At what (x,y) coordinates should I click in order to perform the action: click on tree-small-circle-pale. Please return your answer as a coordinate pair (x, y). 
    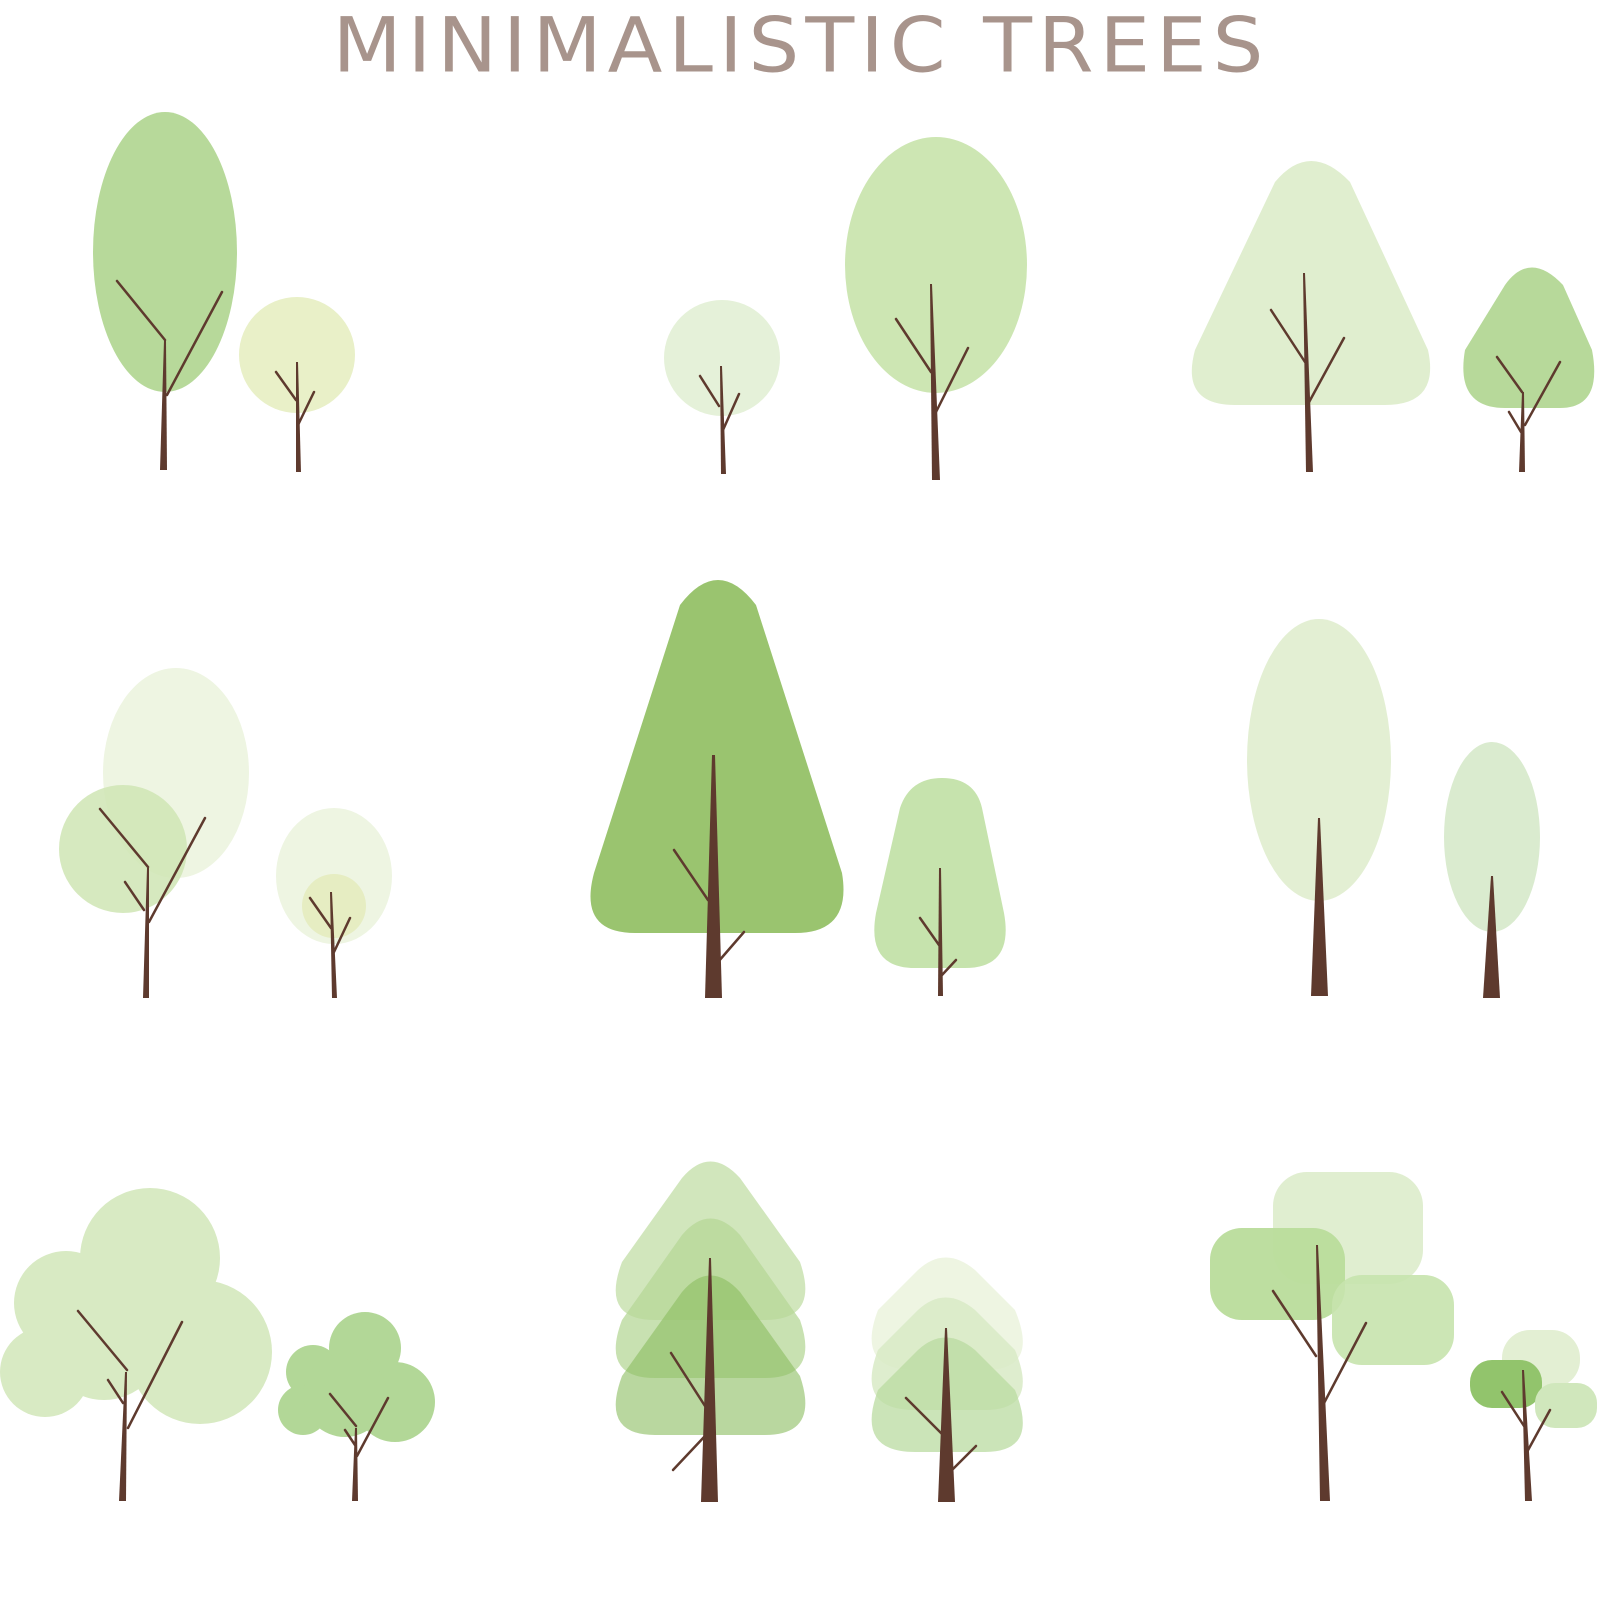
    Looking at the image, I should click on (722, 387).